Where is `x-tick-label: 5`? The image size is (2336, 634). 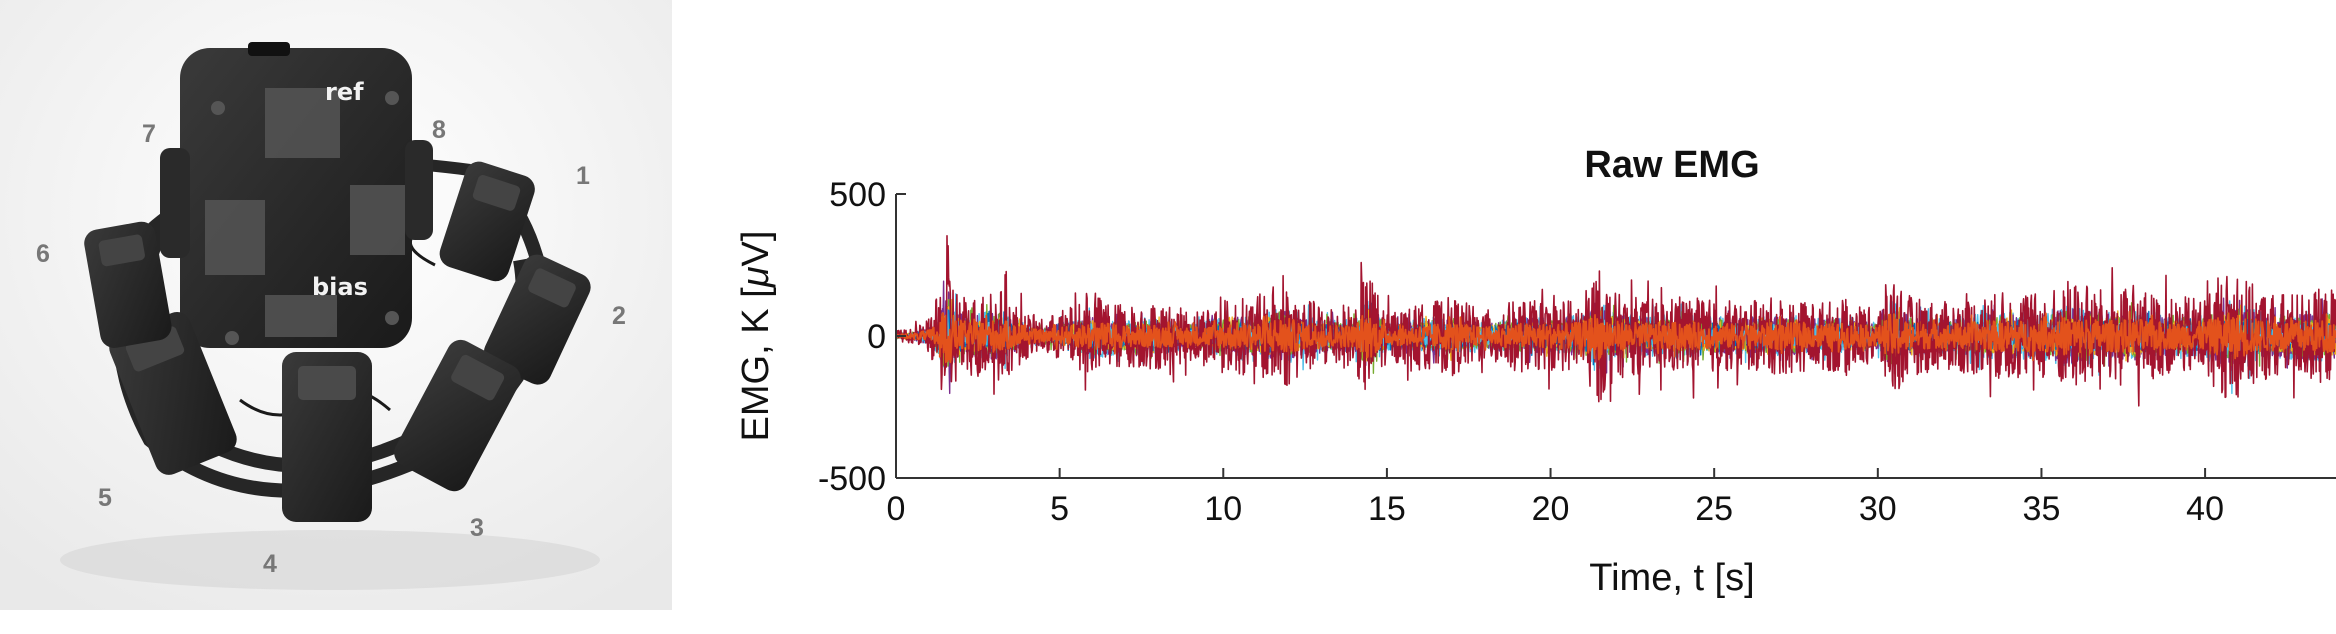
x-tick-label: 5 is located at coordinates (1059, 509).